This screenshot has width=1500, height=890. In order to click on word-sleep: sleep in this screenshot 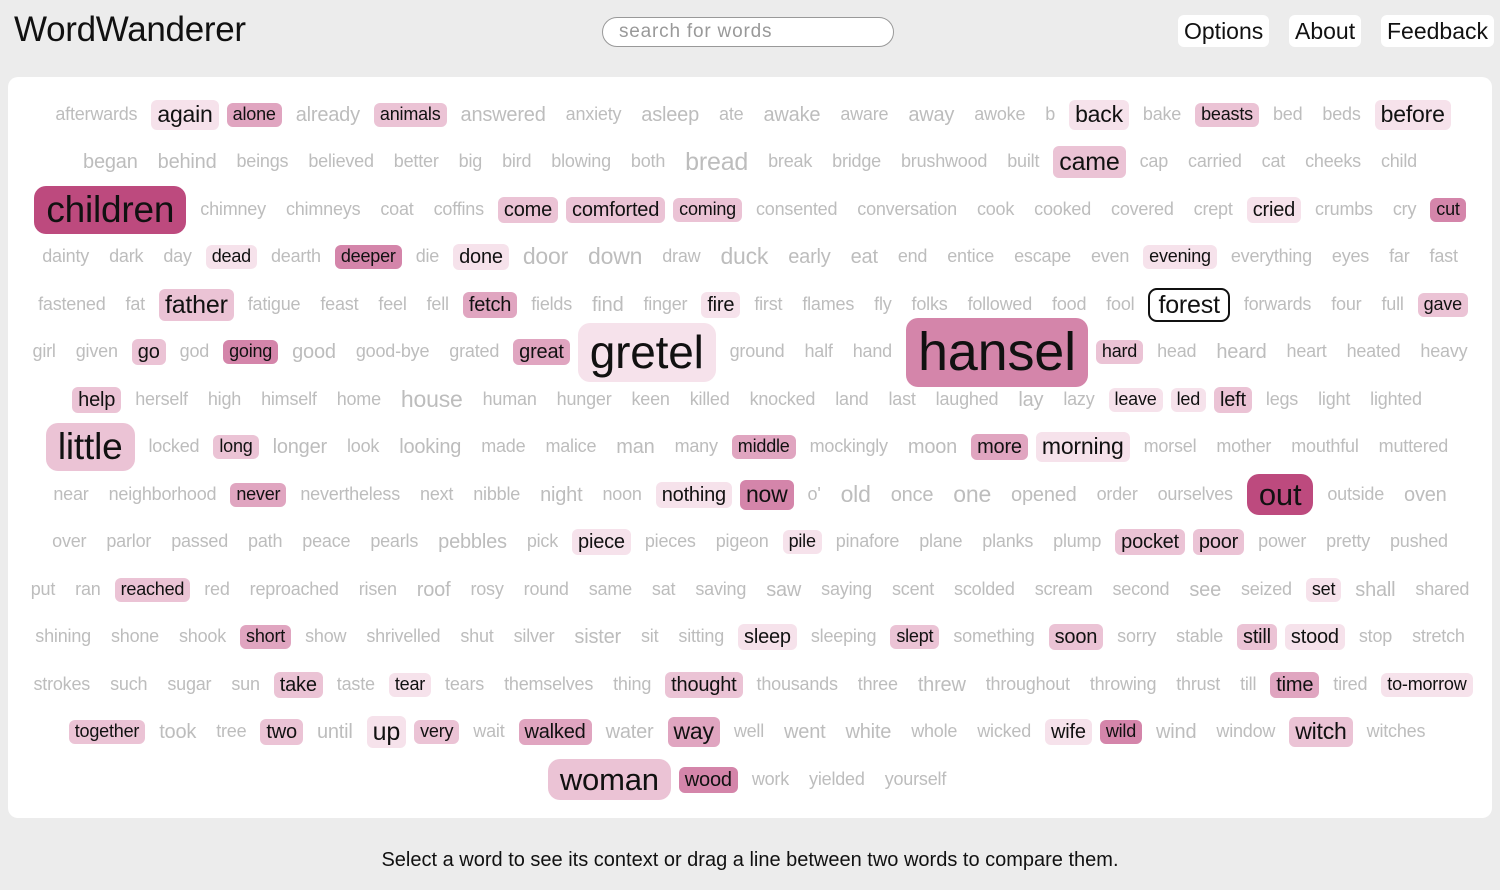, I will do `click(767, 638)`.